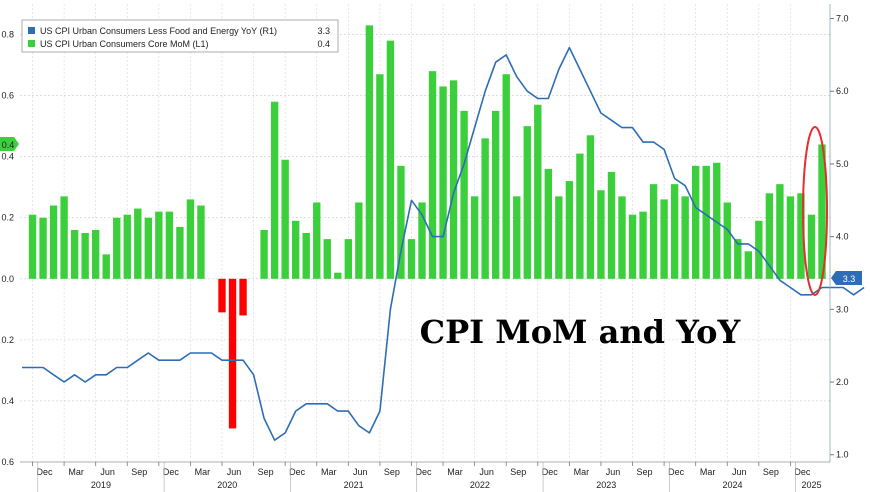  I want to click on right-axis: 7.0 6.0 5.0 4.0 3.0 2.0 1.0, so click(839, 233).